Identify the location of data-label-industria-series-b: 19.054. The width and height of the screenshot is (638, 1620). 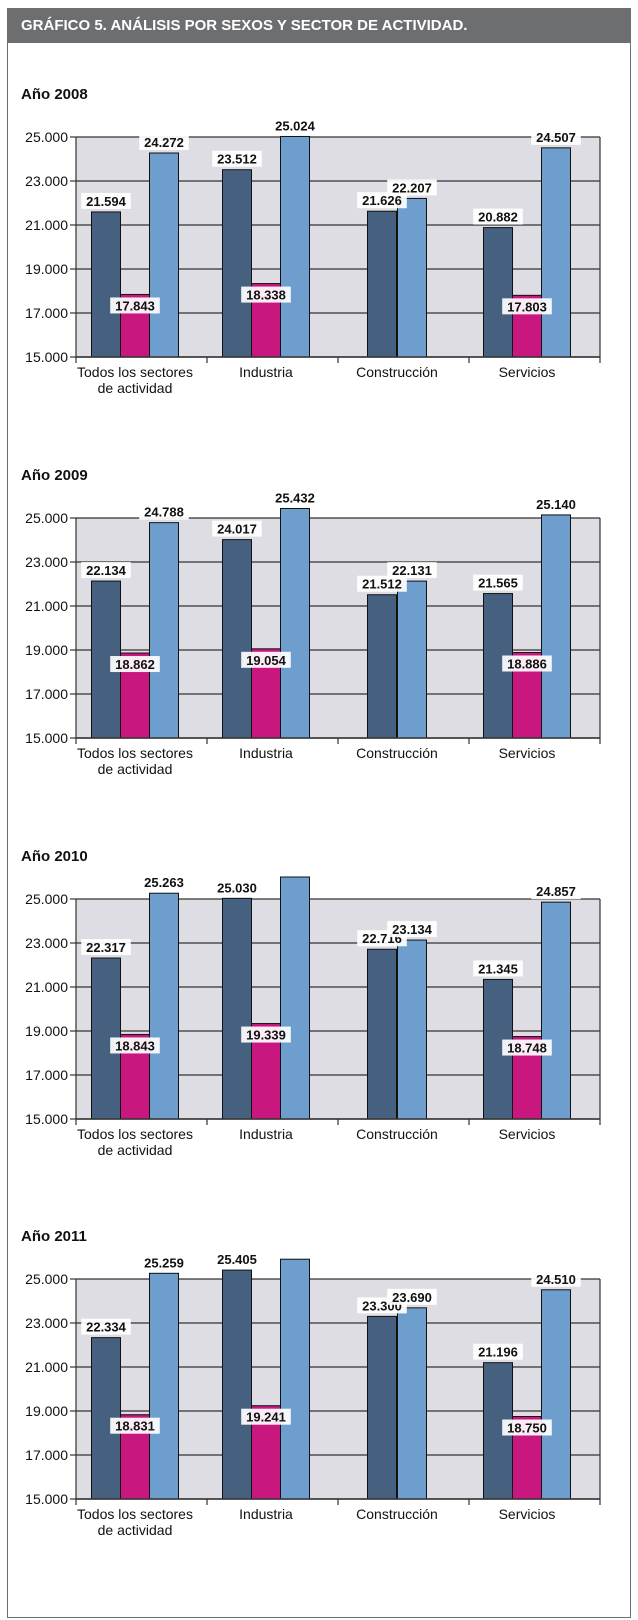
(266, 659).